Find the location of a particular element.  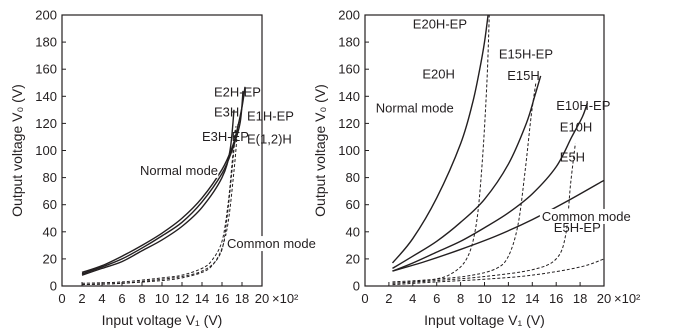

series-group is located at coordinates (163, 186).